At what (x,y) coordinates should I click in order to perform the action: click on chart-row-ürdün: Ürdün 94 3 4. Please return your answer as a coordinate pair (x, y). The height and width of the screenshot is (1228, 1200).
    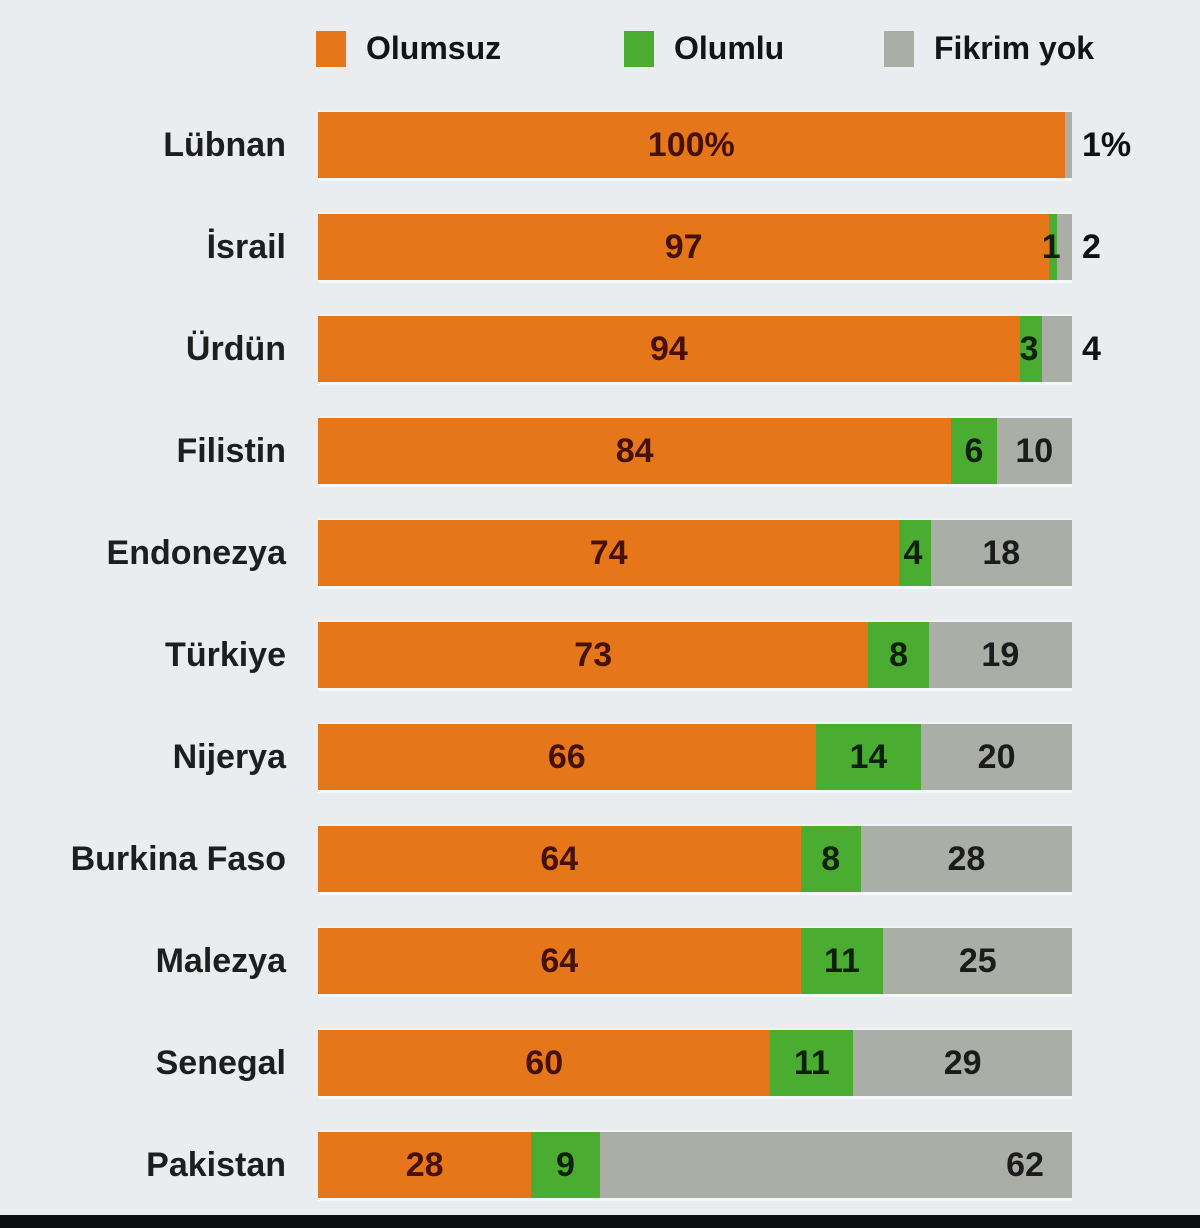
    Looking at the image, I should click on (600, 349).